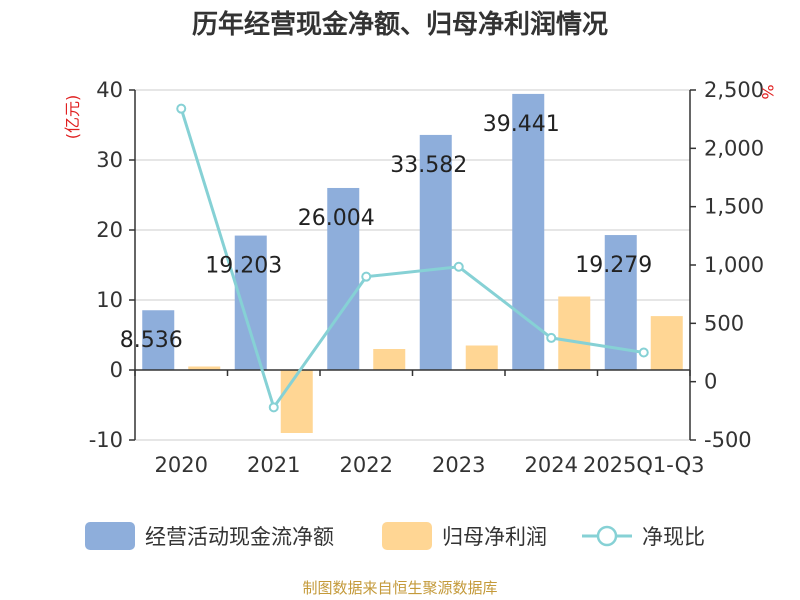  What do you see at coordinates (724, 323) in the screenshot?
I see `right-tick-label: 500` at bounding box center [724, 323].